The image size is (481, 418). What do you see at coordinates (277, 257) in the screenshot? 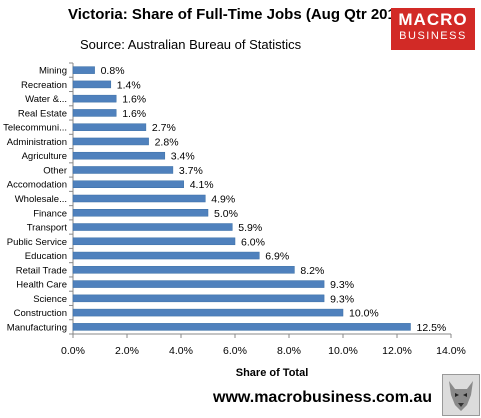
I see `value-label: 6.9%` at bounding box center [277, 257].